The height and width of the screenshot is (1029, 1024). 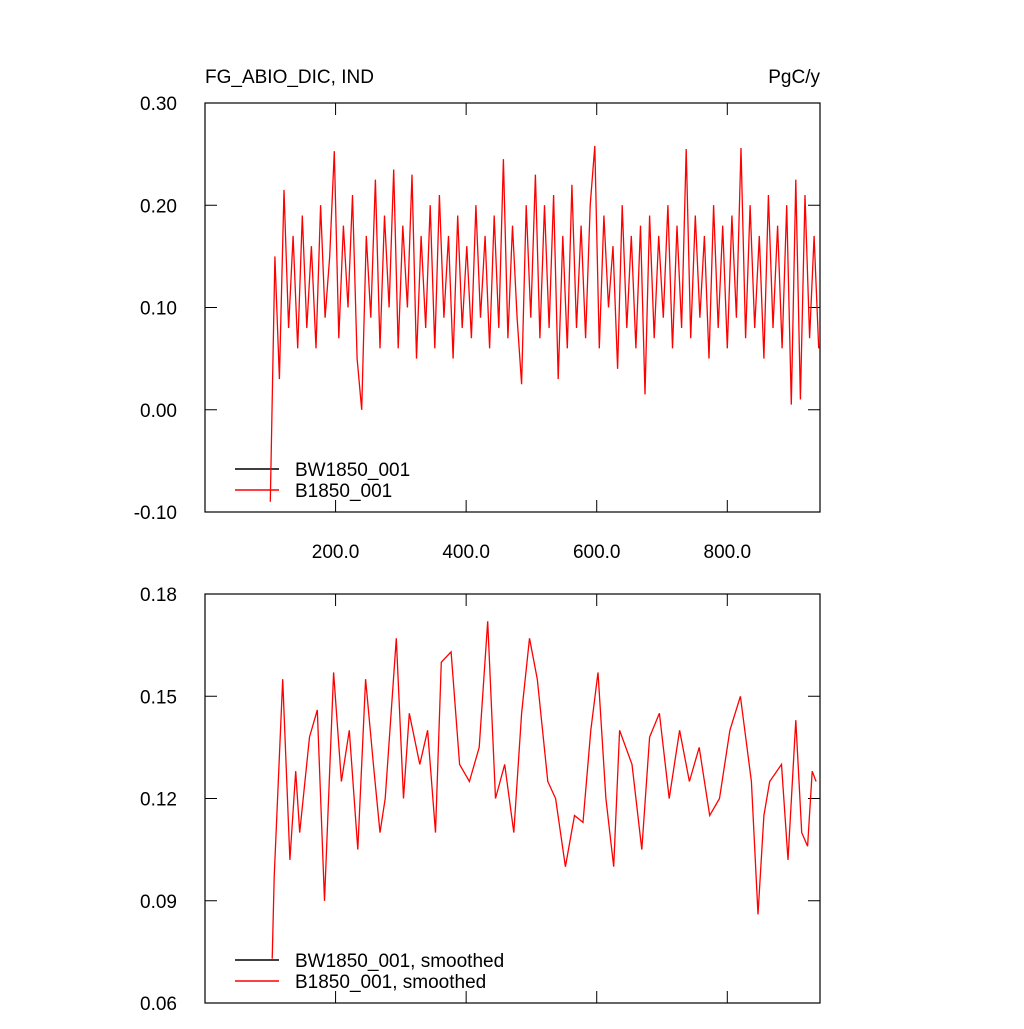 What do you see at coordinates (794, 77) in the screenshot?
I see `units-label: PgC/y` at bounding box center [794, 77].